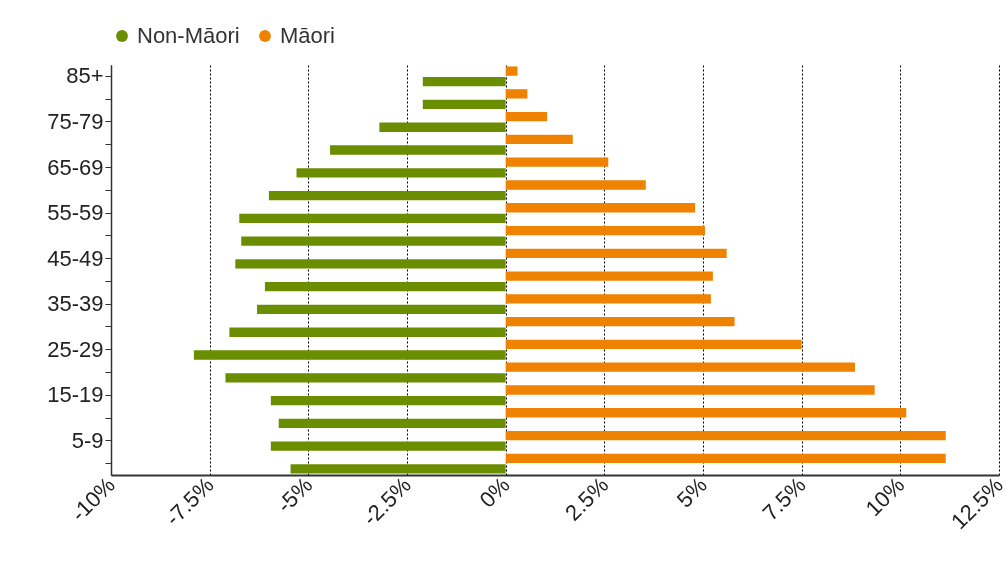 This screenshot has width=1006, height=563. I want to click on y-tick-label: 75-79, so click(75, 121).